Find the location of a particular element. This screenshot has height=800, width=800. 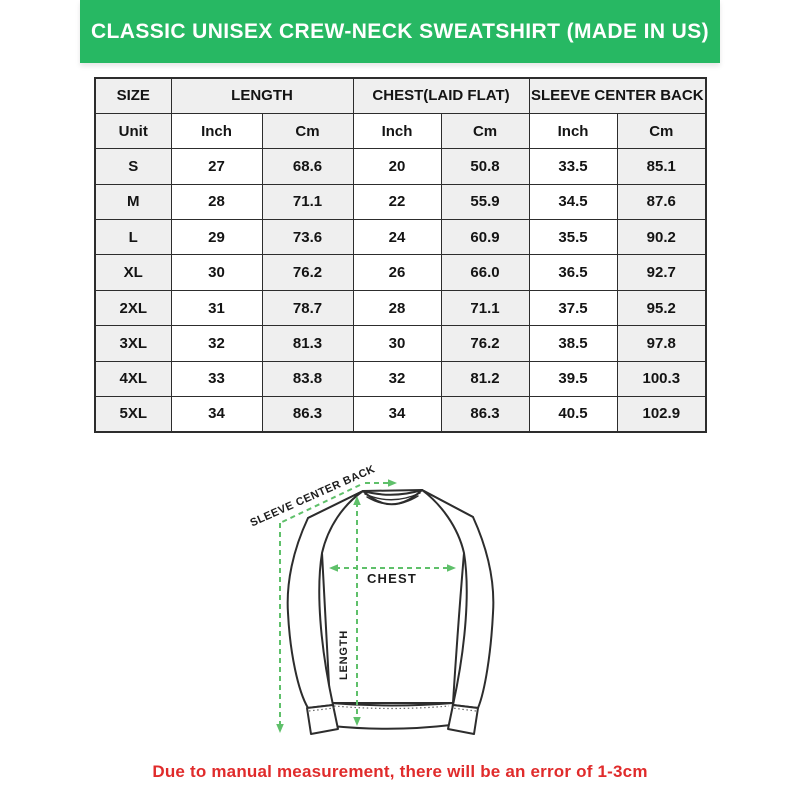

sleeve-measure-arrow-right-icon is located at coordinates (392, 483).